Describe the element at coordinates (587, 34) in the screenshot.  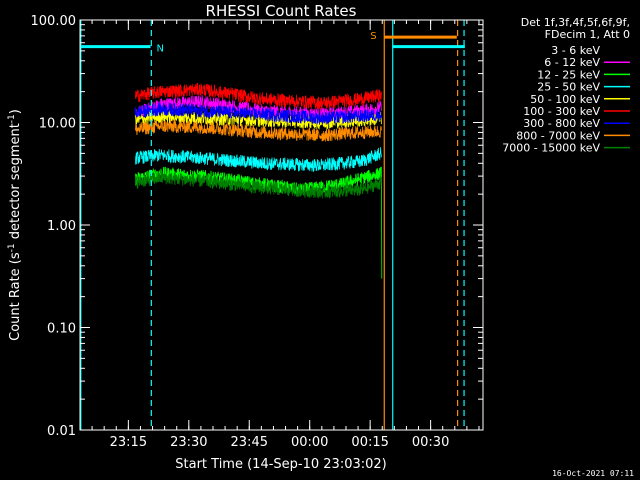
I see `legend-header-line-2: FDecim 1, Att 0` at that location.